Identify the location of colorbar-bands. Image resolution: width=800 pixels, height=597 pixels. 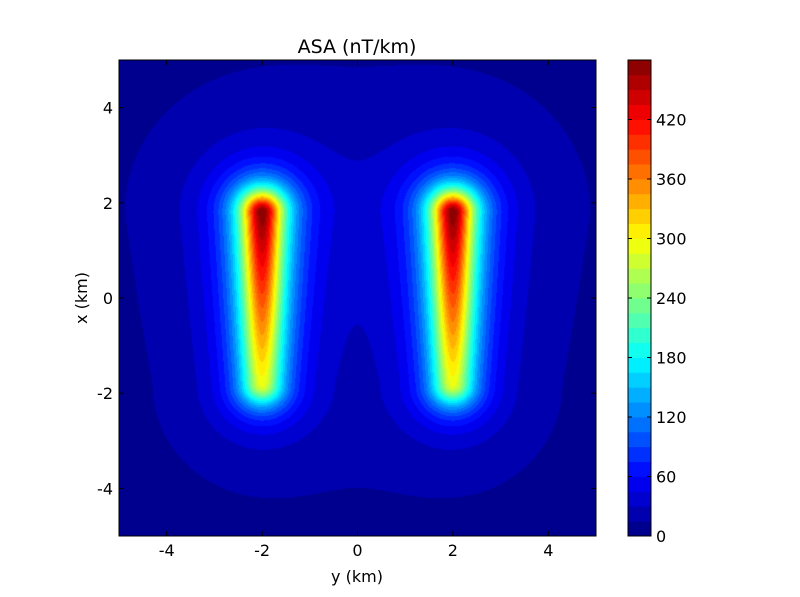
(639, 298).